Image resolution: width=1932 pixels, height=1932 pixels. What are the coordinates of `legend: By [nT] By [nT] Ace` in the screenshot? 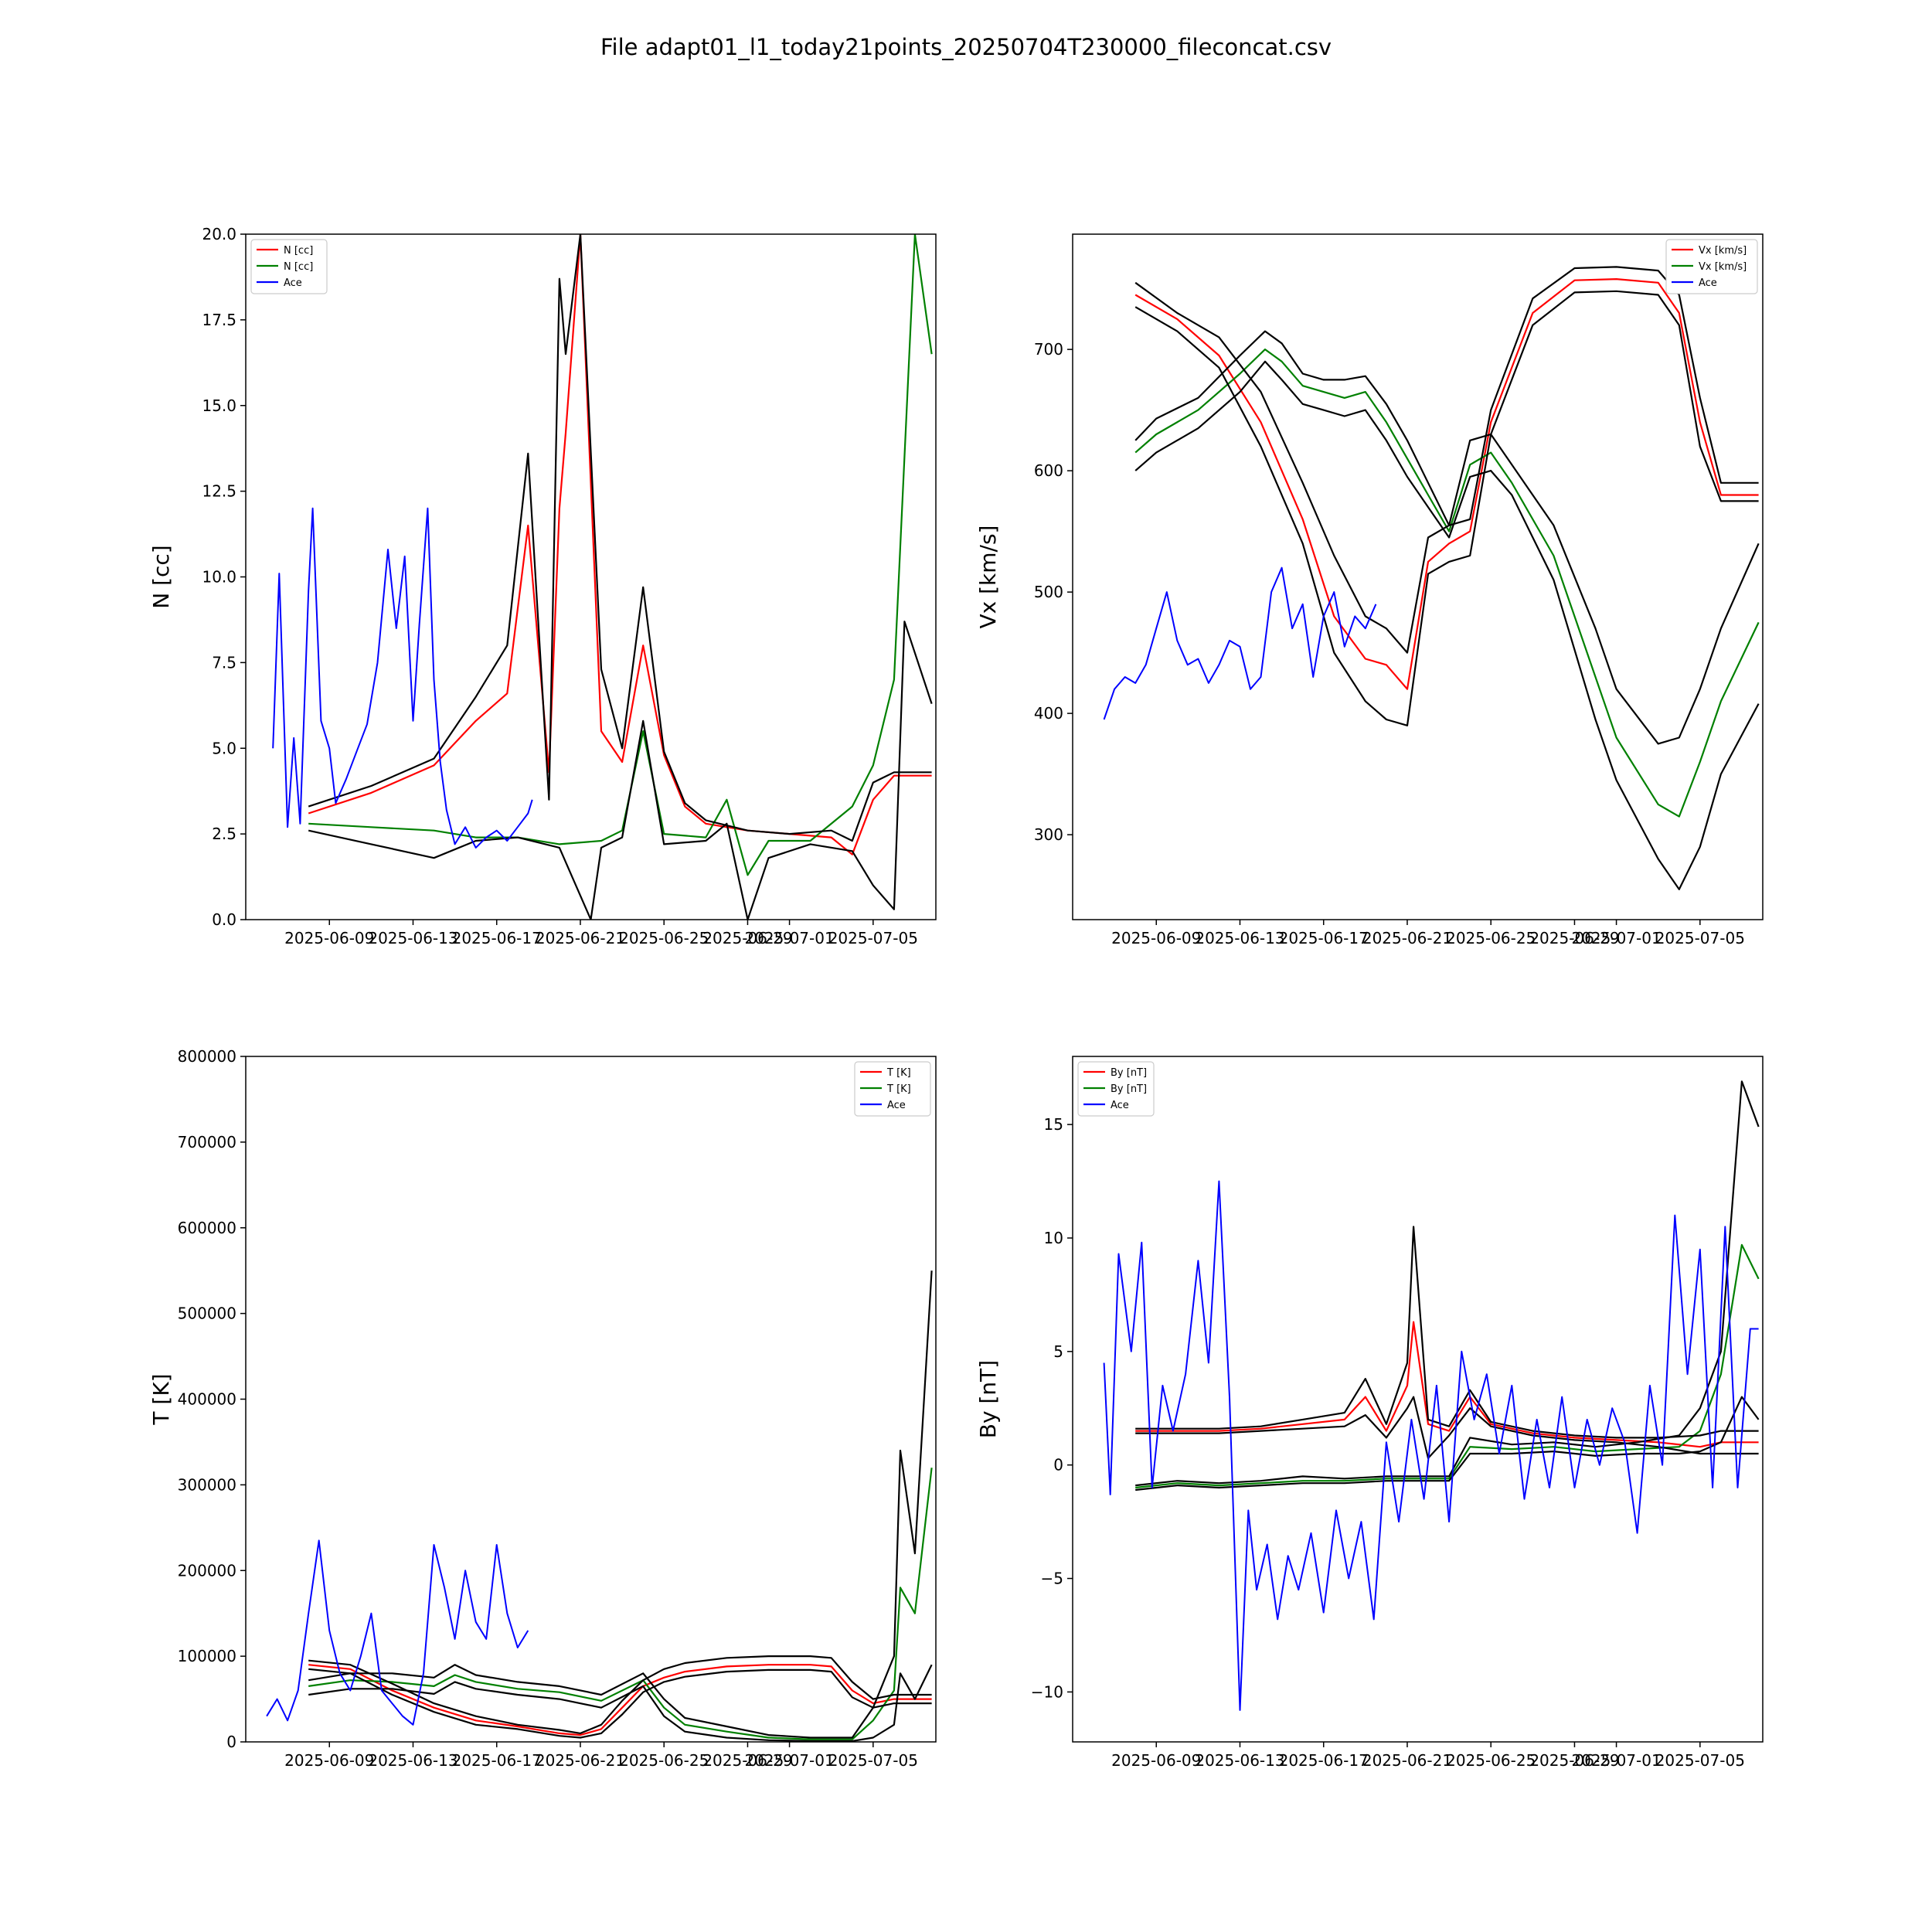 It's located at (1116, 1089).